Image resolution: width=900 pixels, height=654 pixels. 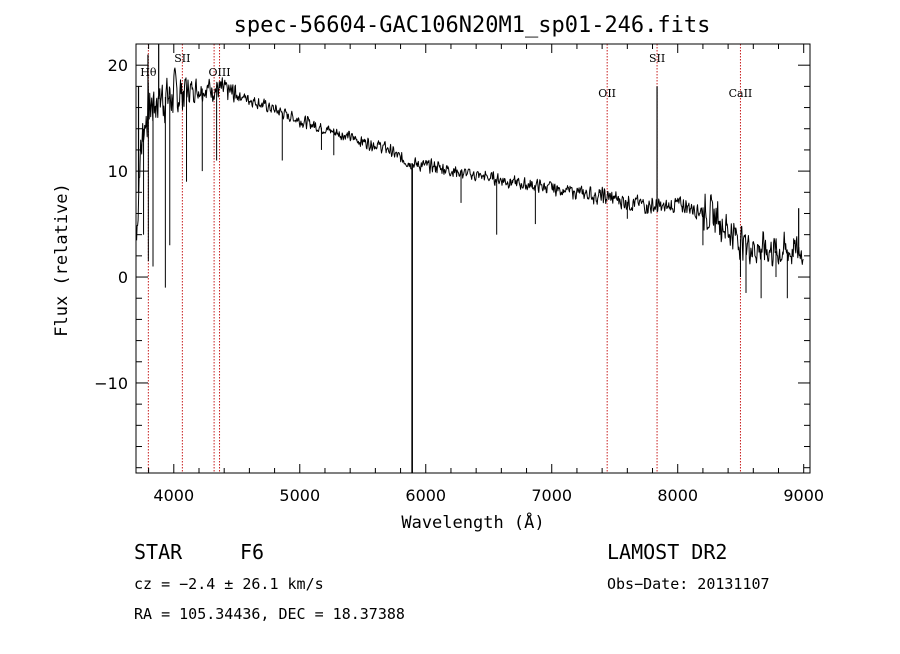 I want to click on x-axis-label: Wavelength (Å), so click(x=472, y=522).